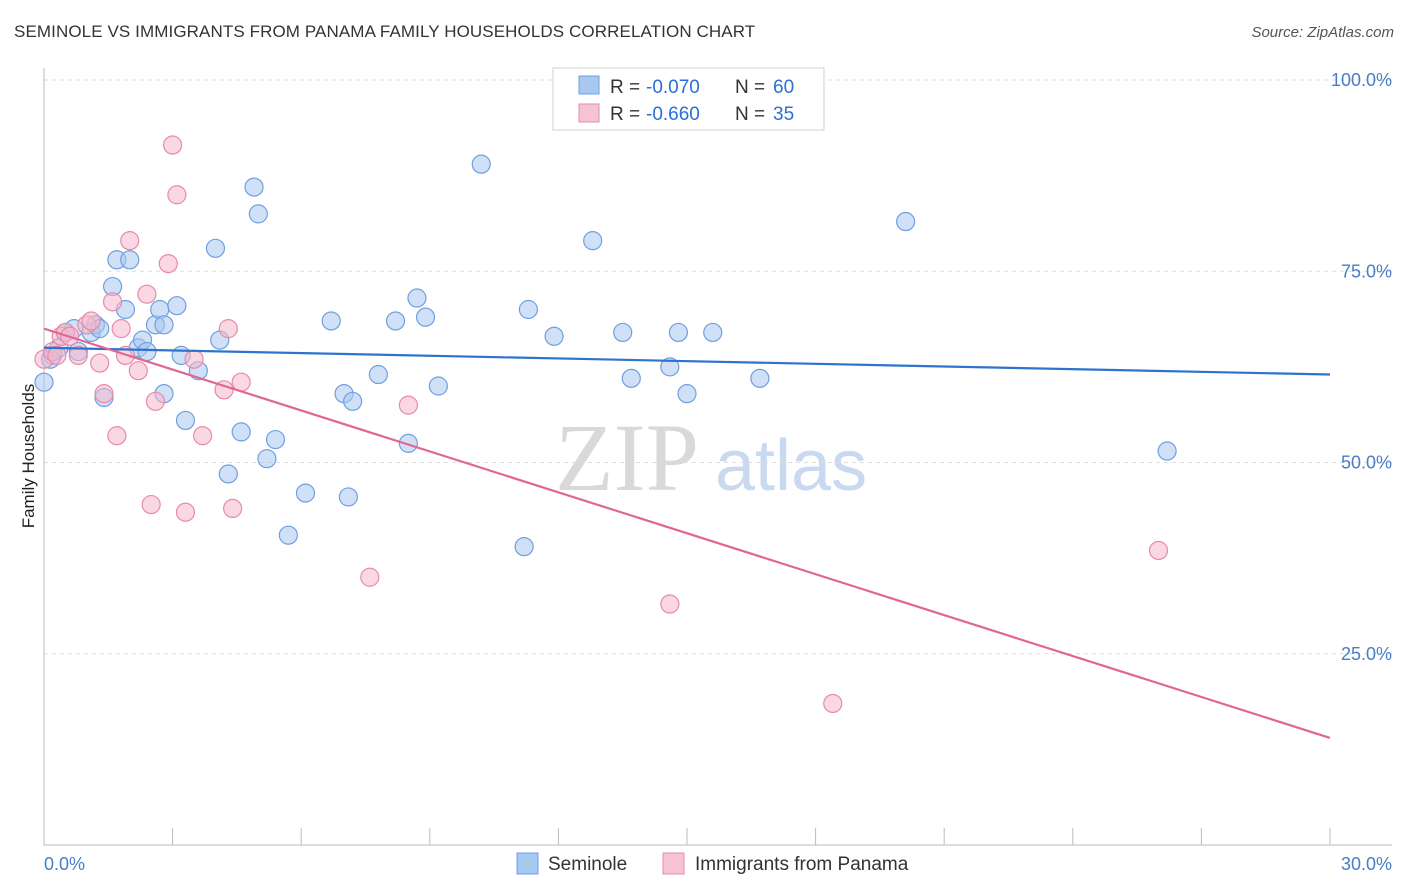 The width and height of the screenshot is (1406, 892). I want to click on legend-n-label-seminole: N =, so click(750, 87).